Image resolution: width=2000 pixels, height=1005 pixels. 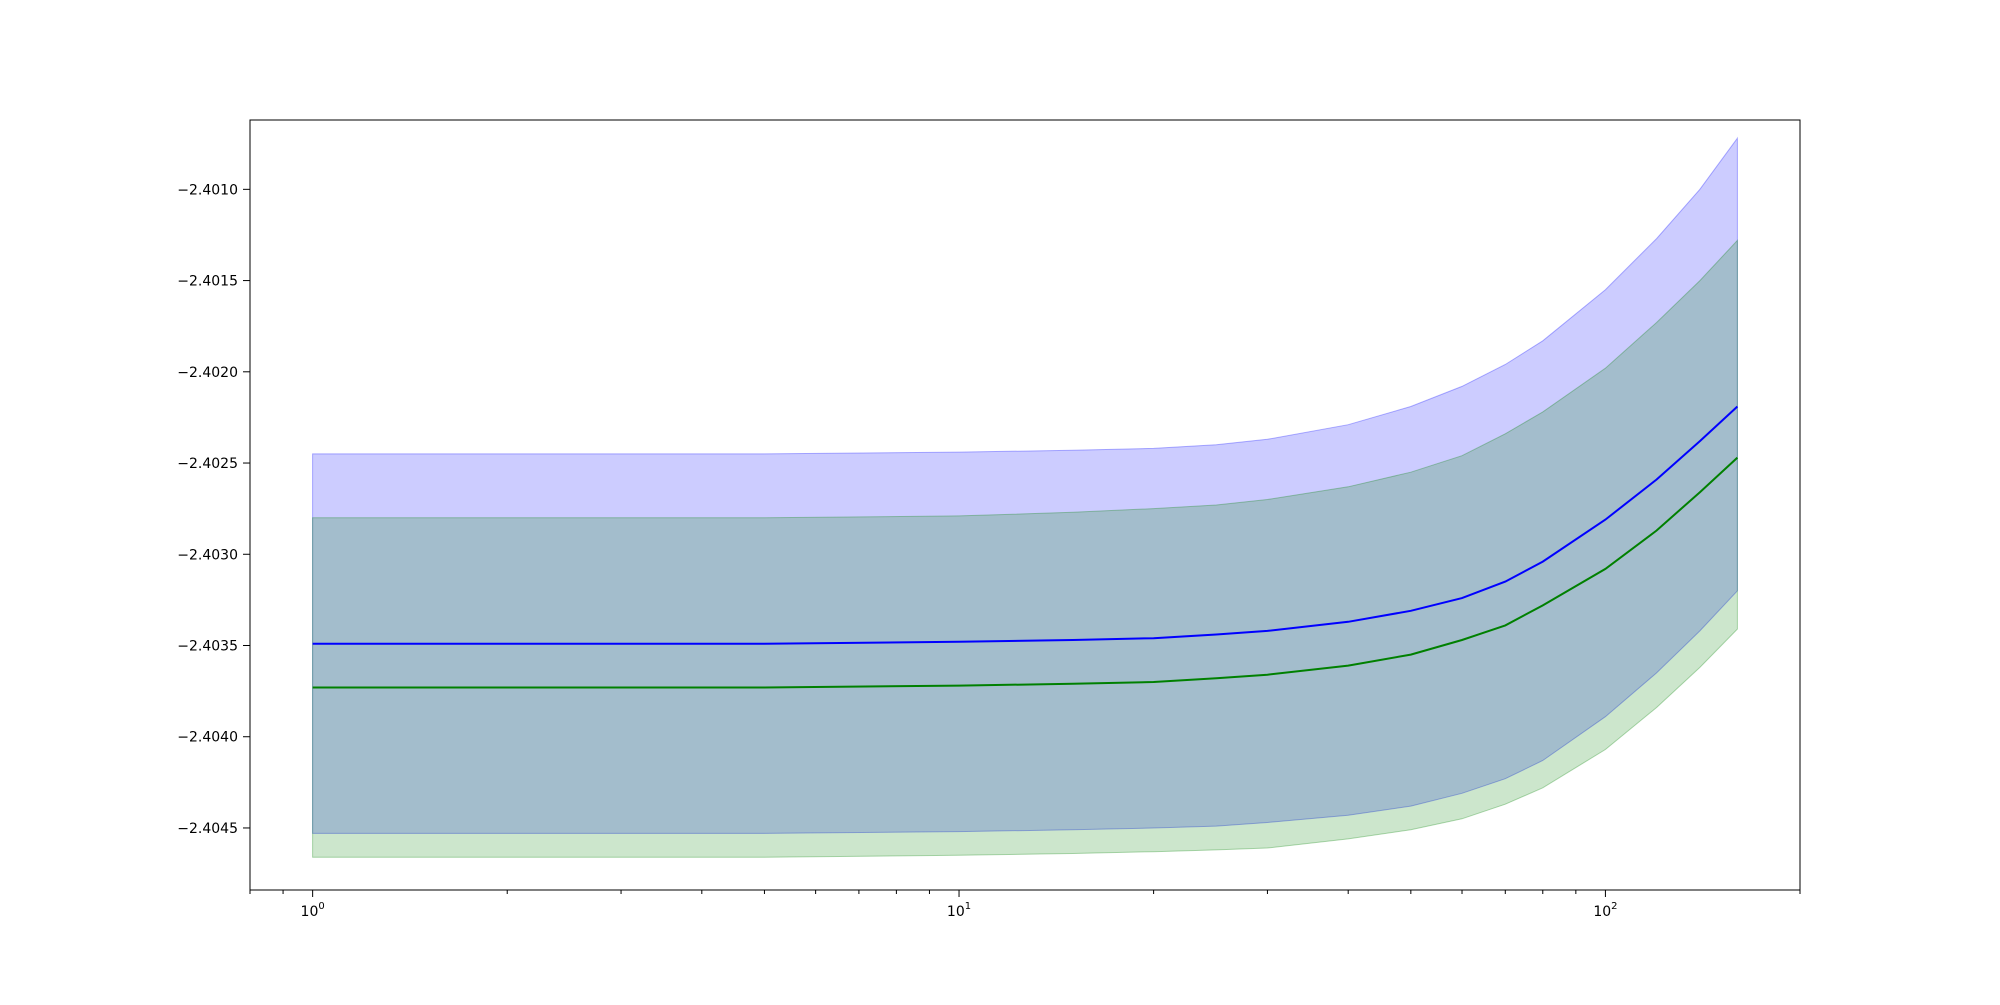 What do you see at coordinates (207, 464) in the screenshot?
I see `y-tick-label: −2.4025` at bounding box center [207, 464].